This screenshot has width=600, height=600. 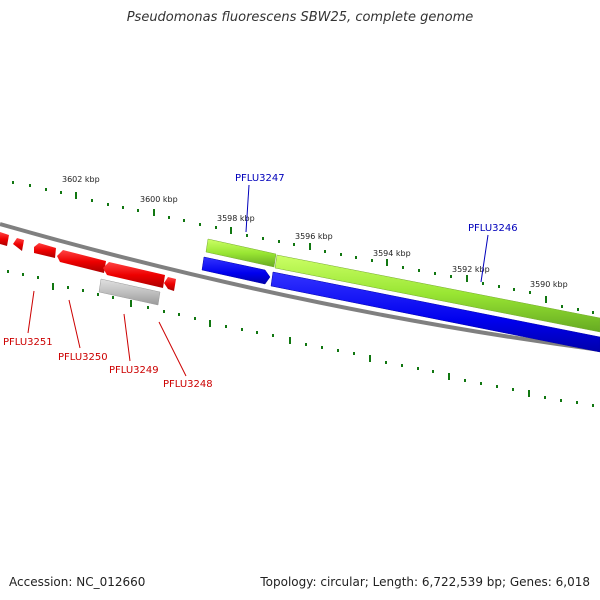 What do you see at coordinates (83, 357) in the screenshot?
I see `gene-label-pflu3250: PFLU3250` at bounding box center [83, 357].